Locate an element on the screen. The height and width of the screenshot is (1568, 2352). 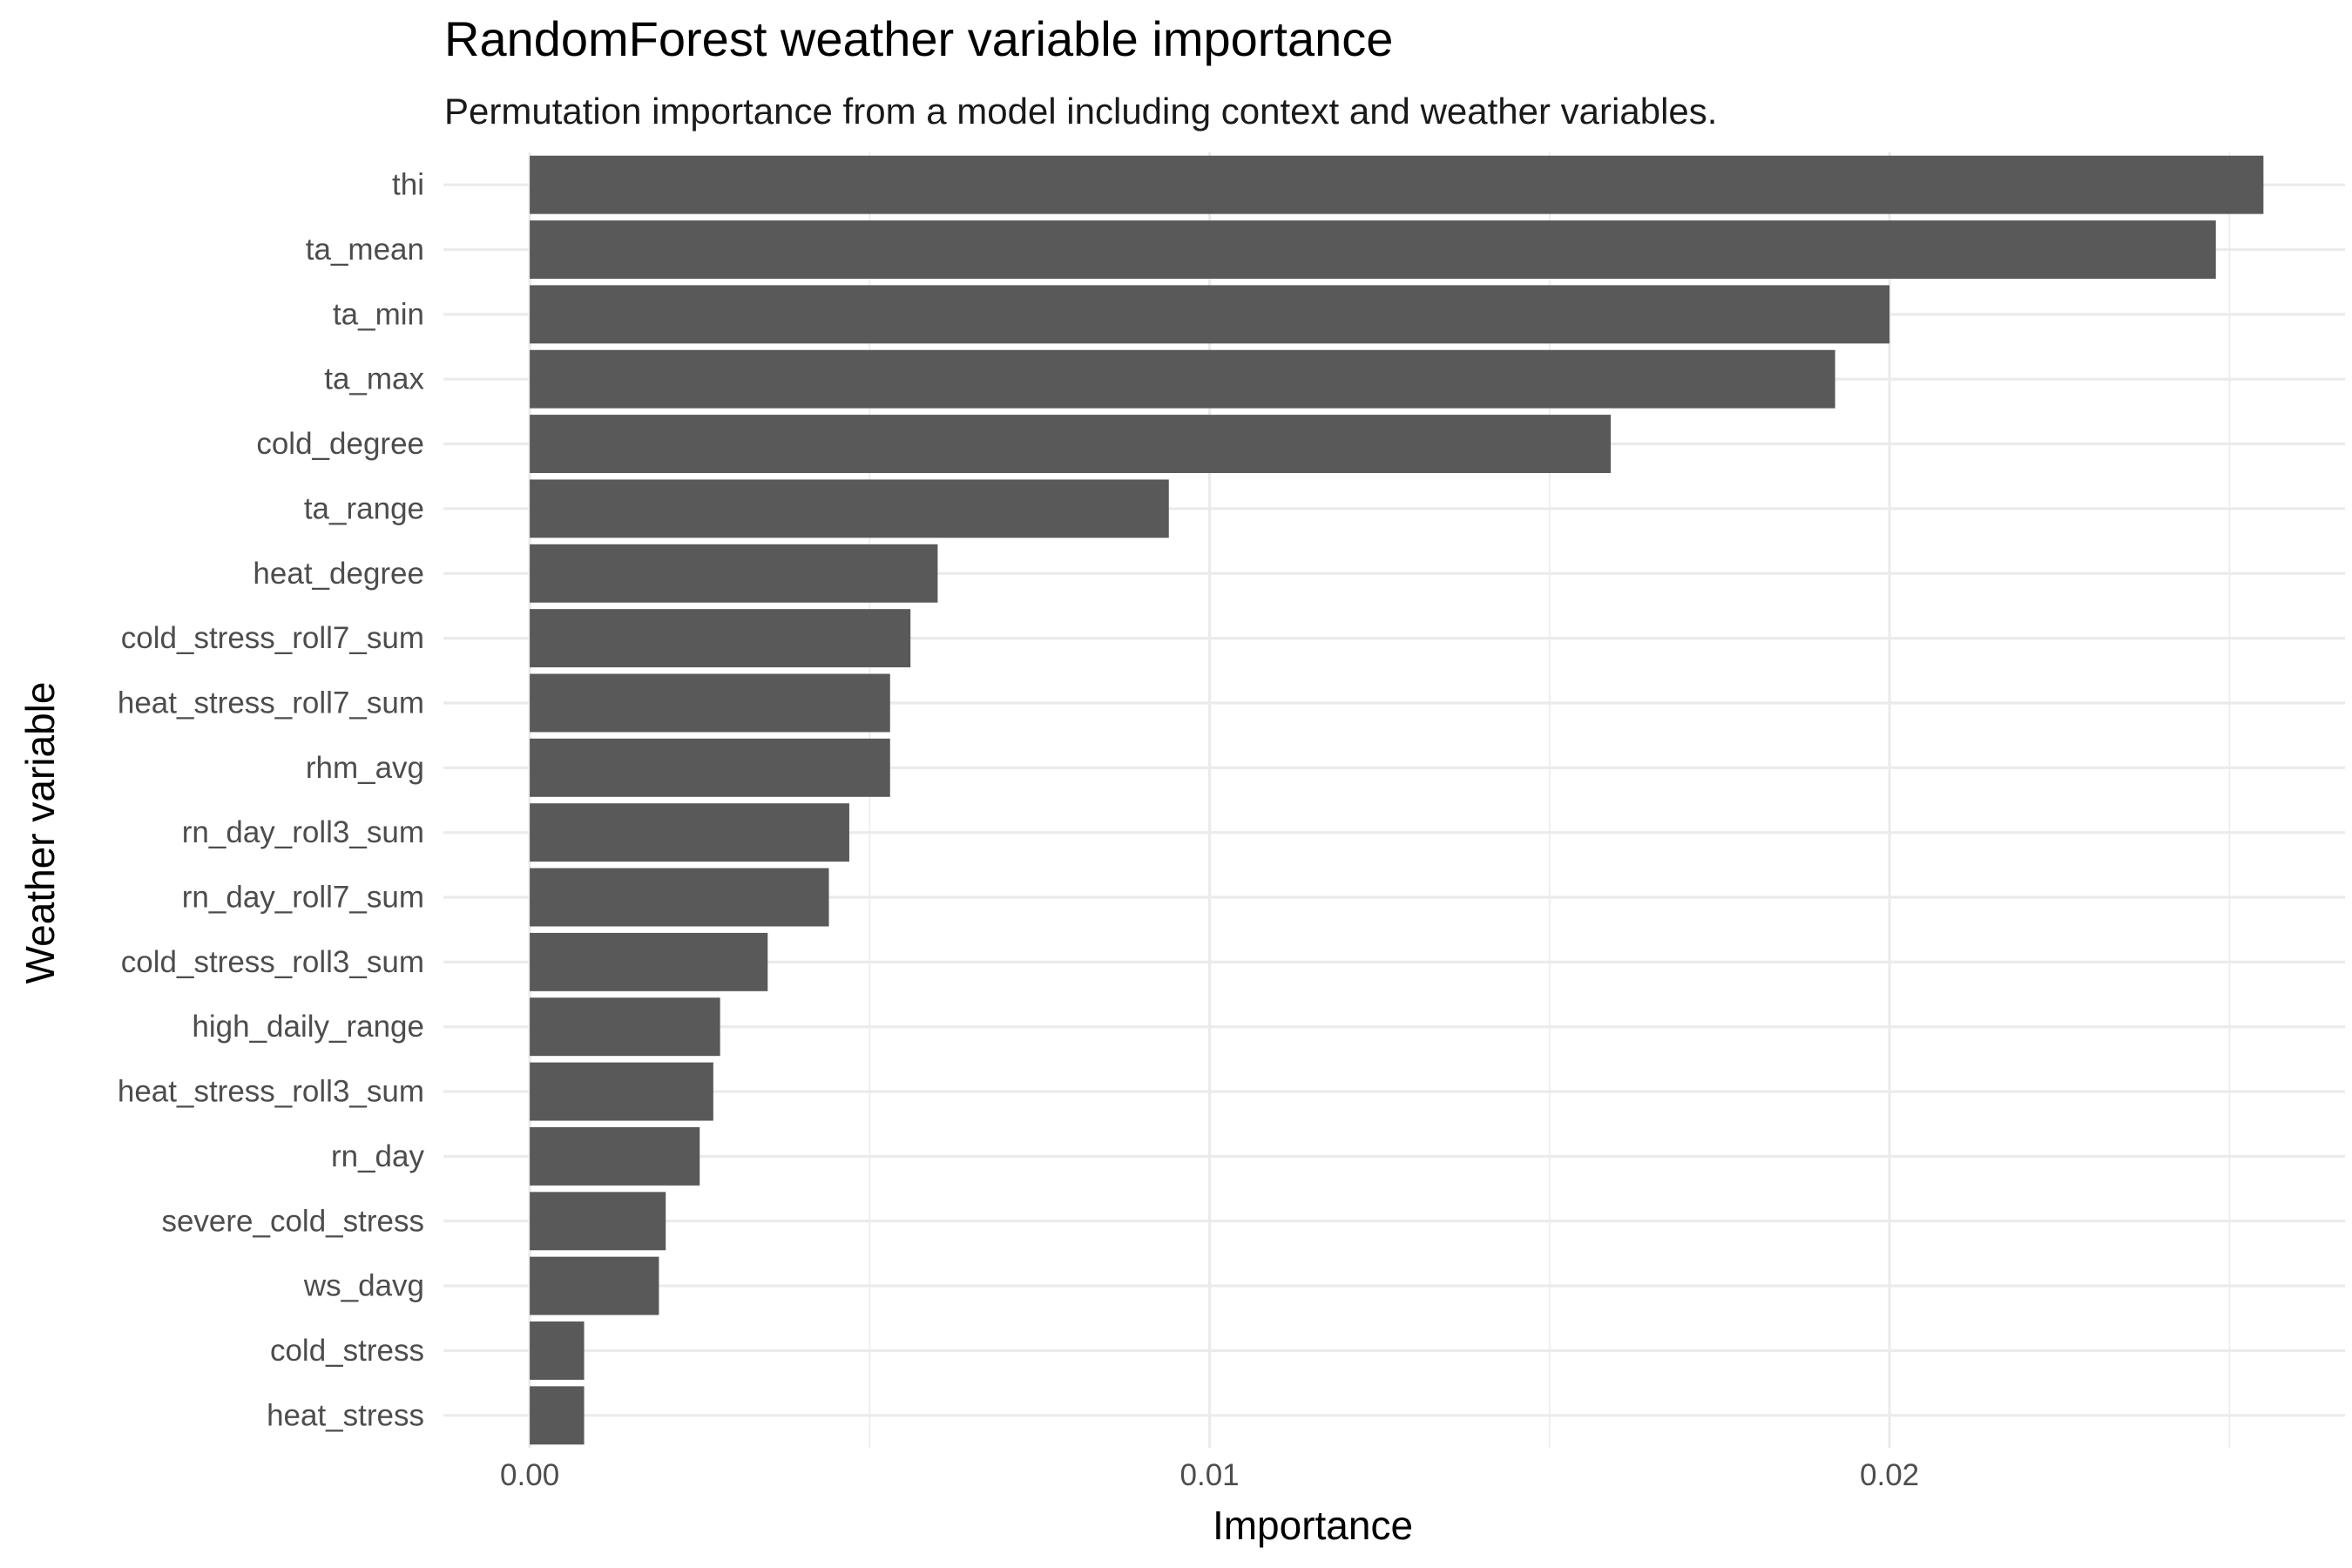
bar-ta-max is located at coordinates (1182, 379).